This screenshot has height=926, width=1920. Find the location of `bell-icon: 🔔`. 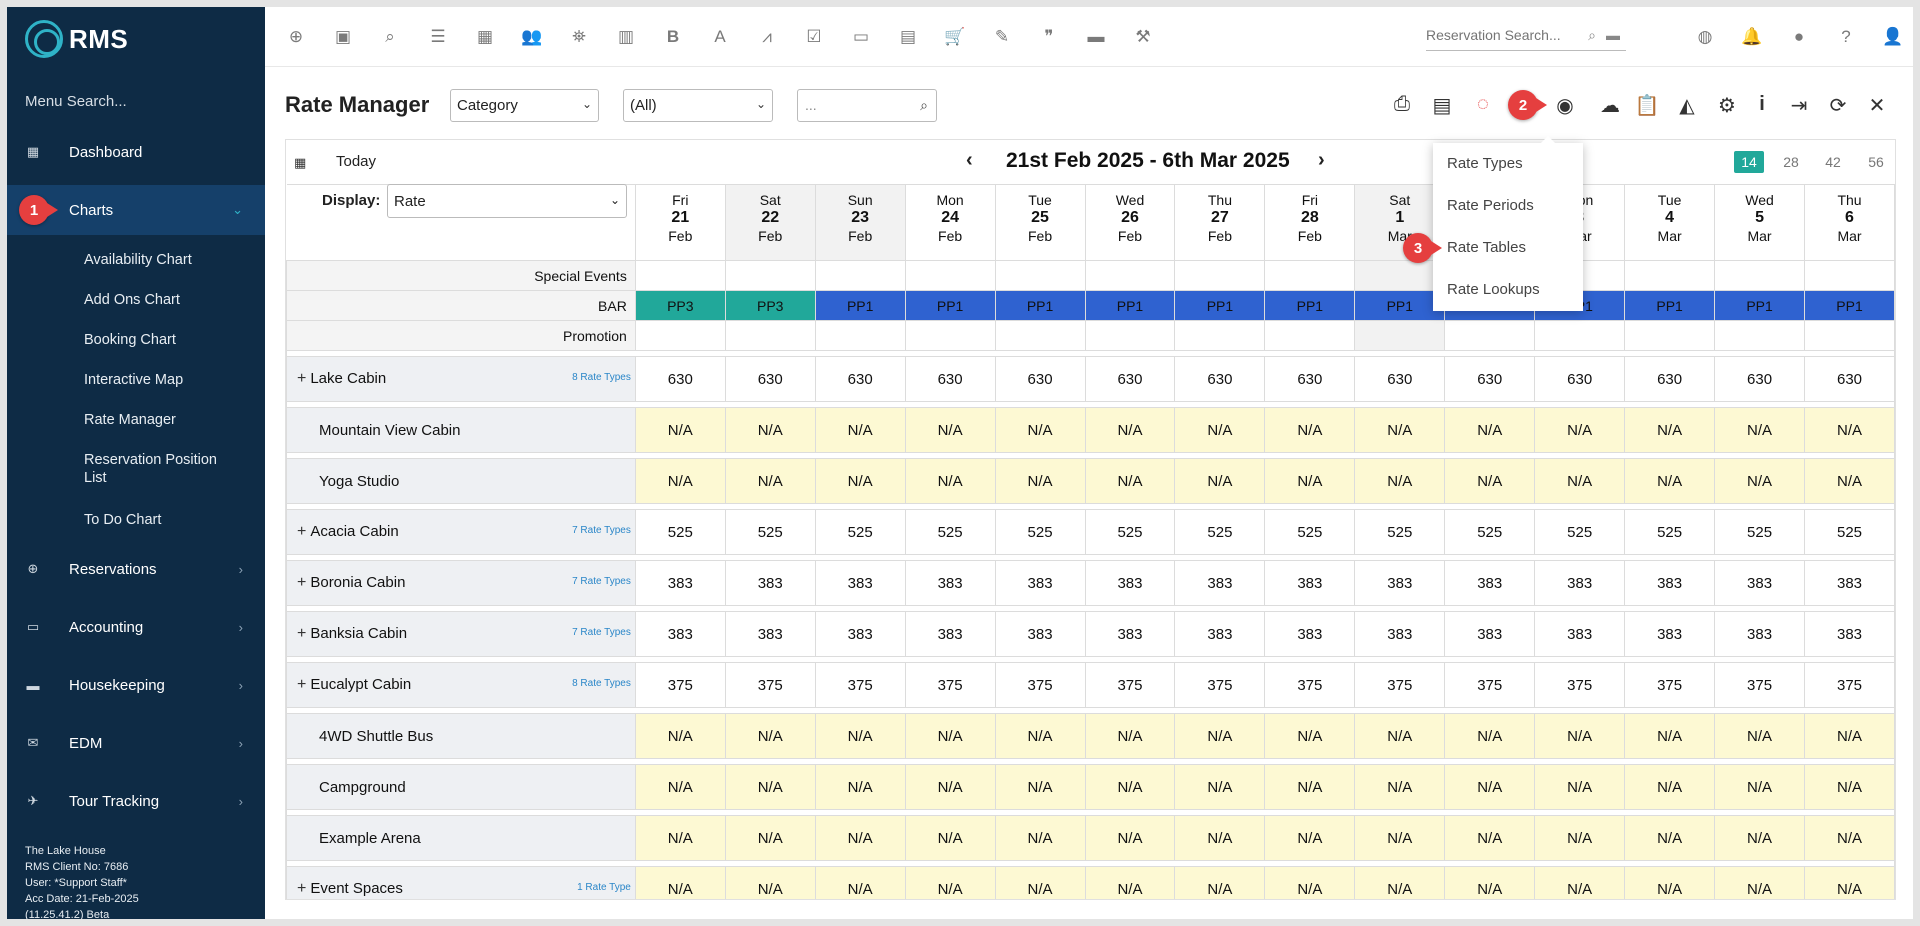

bell-icon: 🔔 is located at coordinates (1752, 36).